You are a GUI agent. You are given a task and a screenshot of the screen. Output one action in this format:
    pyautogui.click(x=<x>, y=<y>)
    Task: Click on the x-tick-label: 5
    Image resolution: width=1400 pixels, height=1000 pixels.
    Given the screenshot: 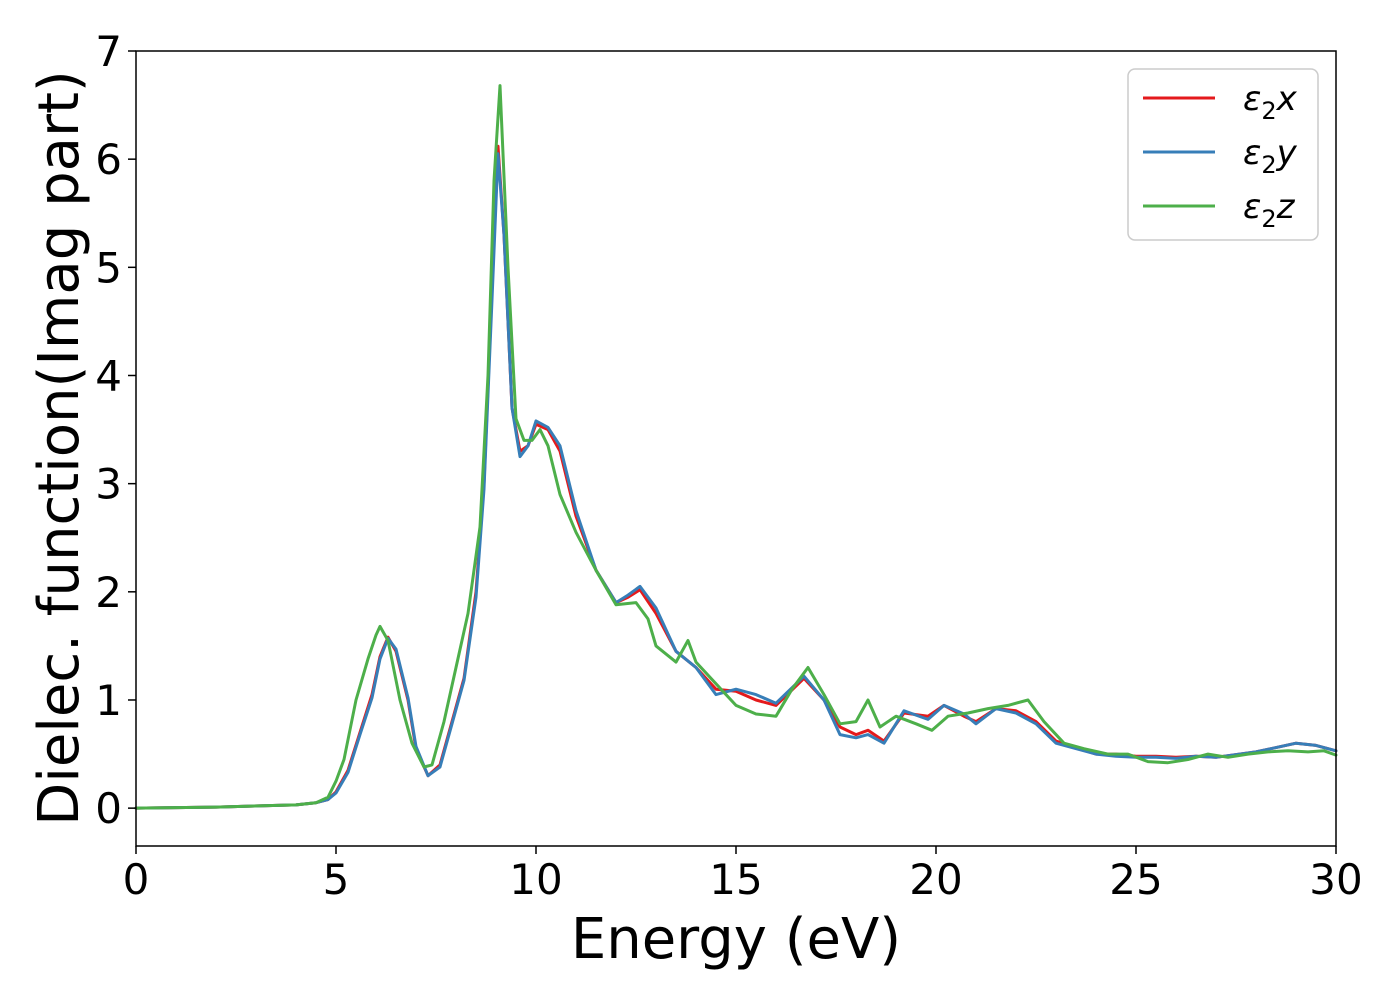 What is the action you would take?
    pyautogui.click(x=336, y=879)
    